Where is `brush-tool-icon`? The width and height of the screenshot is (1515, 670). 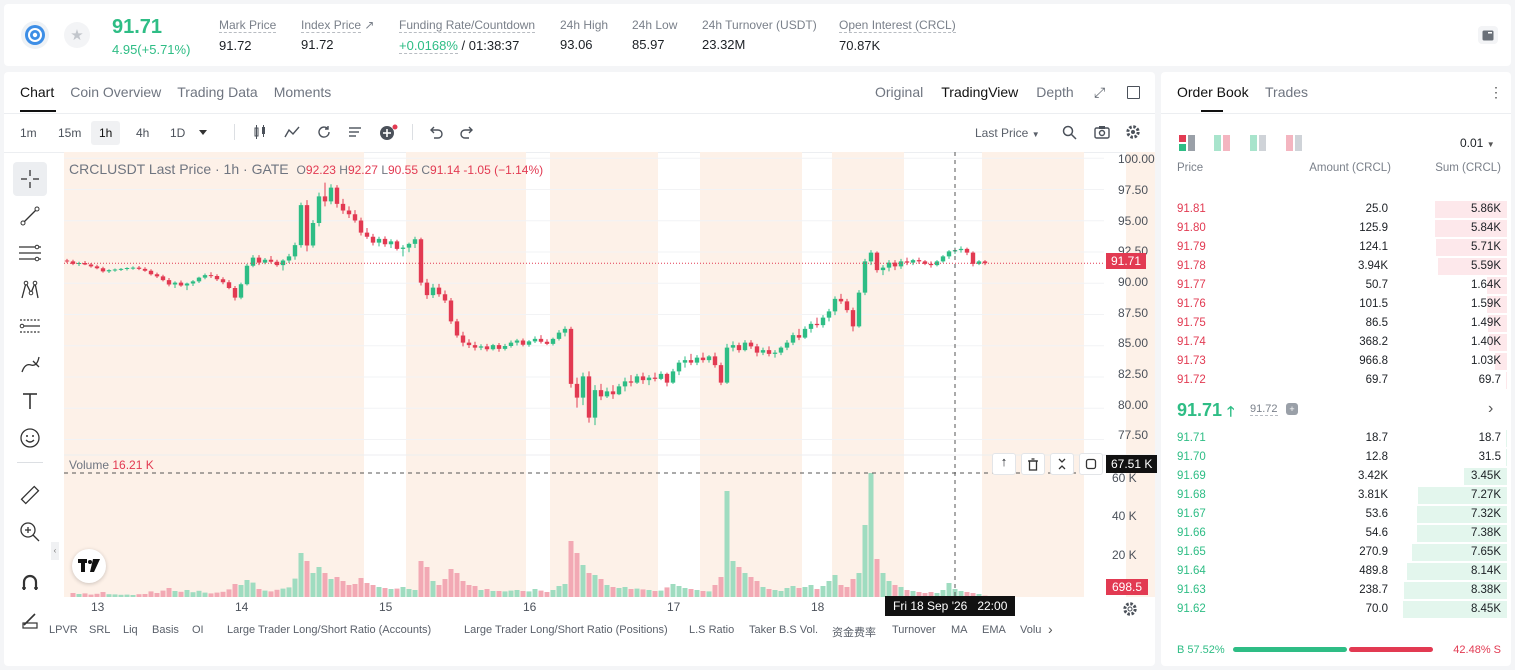
brush-tool-icon is located at coordinates (30, 364).